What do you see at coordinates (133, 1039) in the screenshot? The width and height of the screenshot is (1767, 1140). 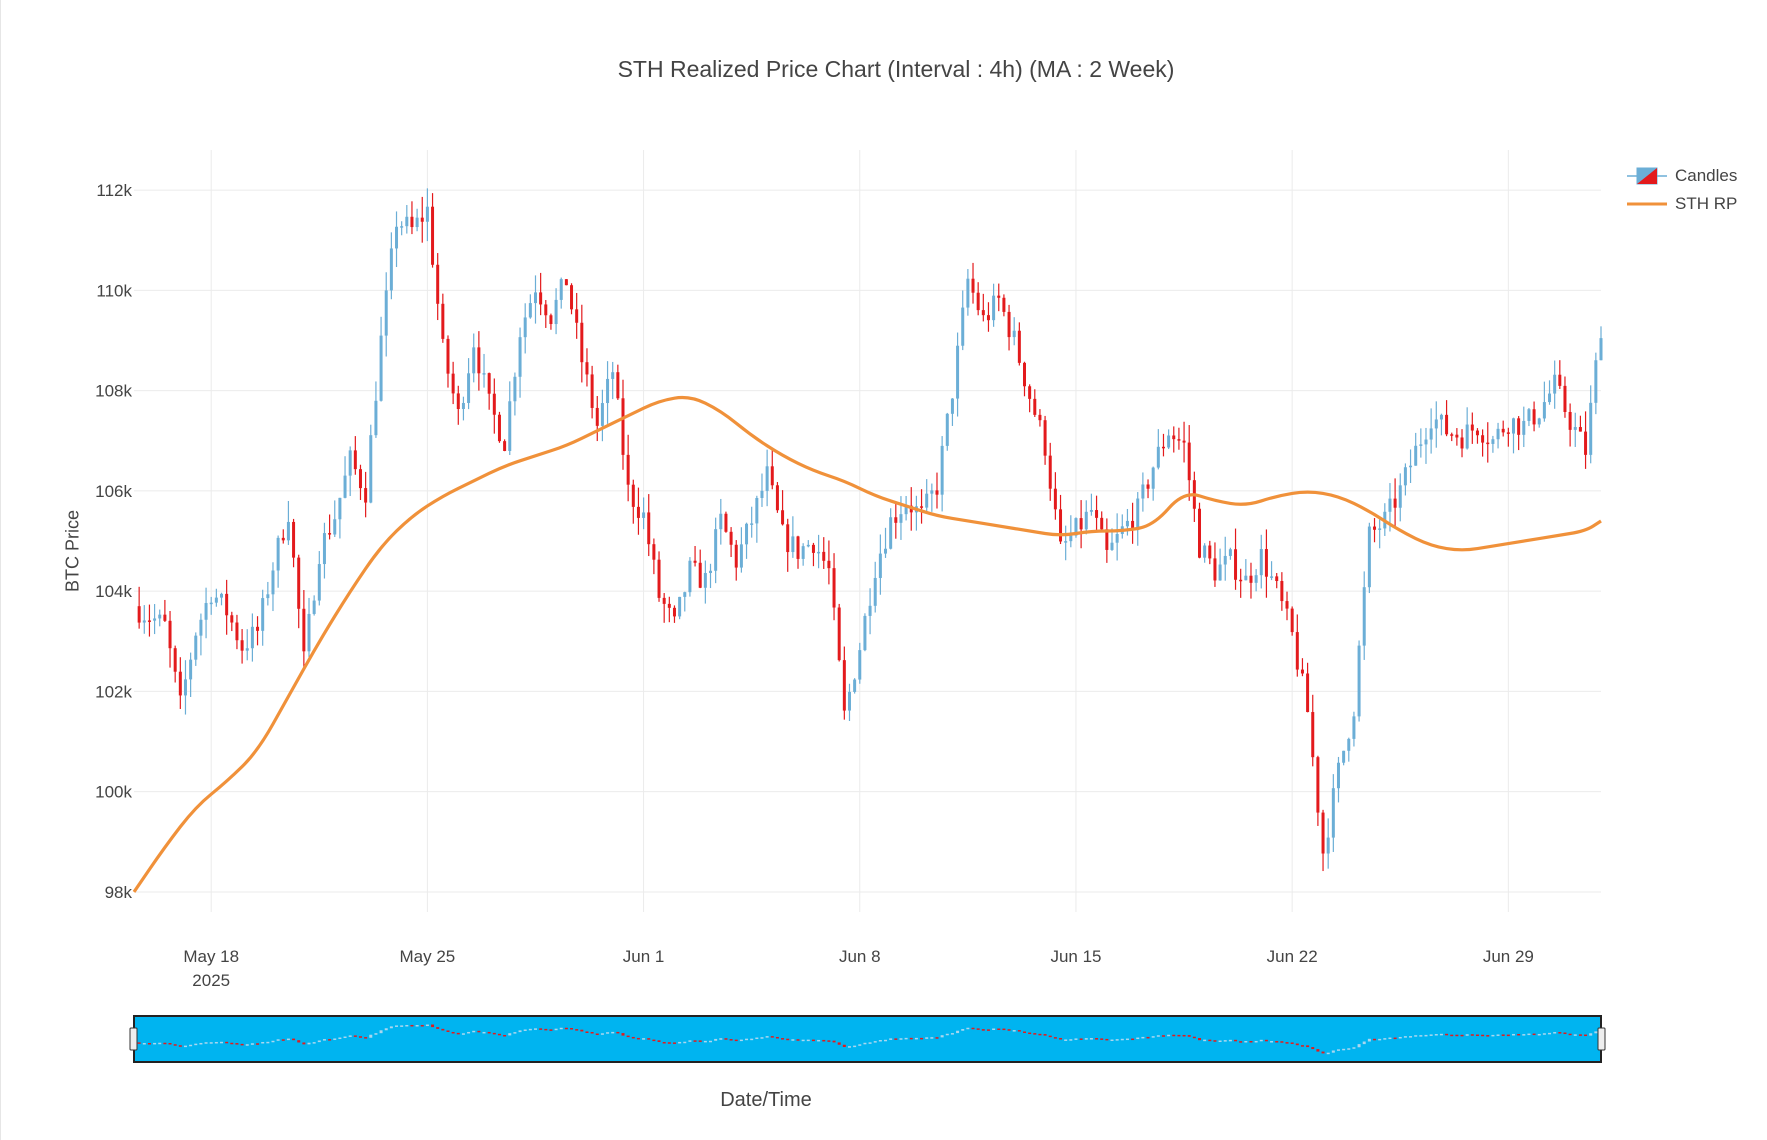 I see `range-slider-left-handle` at bounding box center [133, 1039].